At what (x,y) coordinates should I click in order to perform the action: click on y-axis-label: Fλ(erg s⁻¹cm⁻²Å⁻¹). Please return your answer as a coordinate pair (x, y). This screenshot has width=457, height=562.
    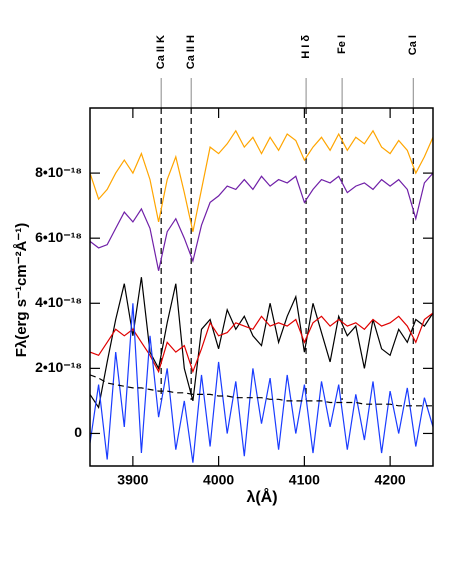
    Looking at the image, I should click on (21, 290).